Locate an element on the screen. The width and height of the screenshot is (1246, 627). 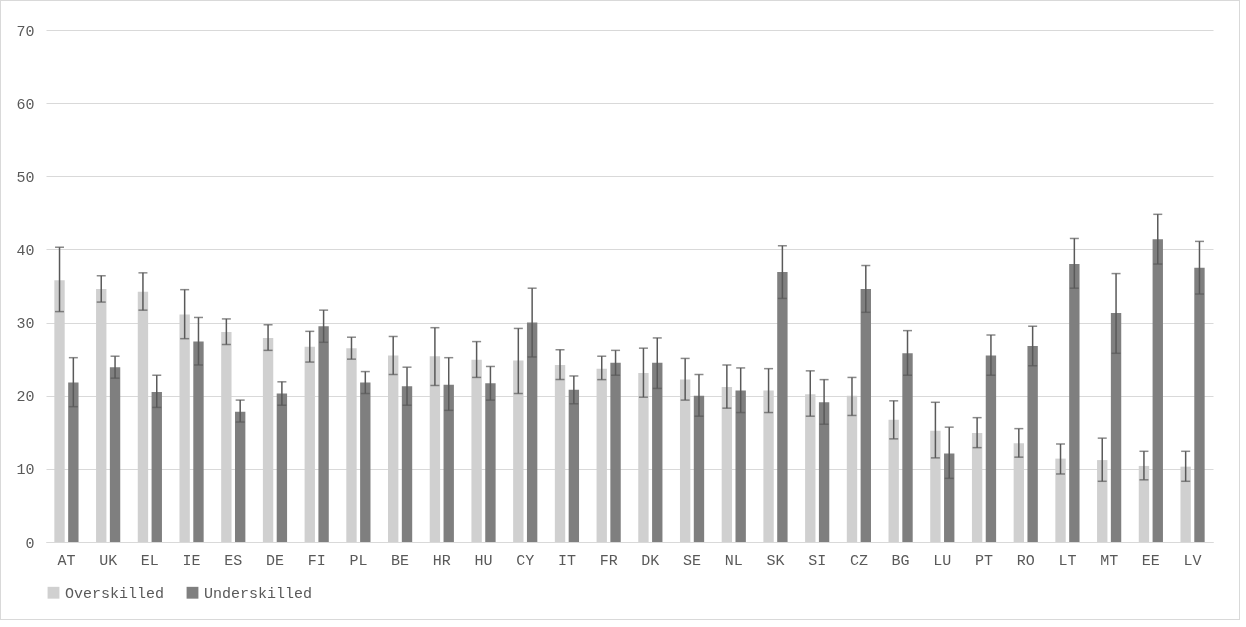
y-tick-label: 40 is located at coordinates (25, 251).